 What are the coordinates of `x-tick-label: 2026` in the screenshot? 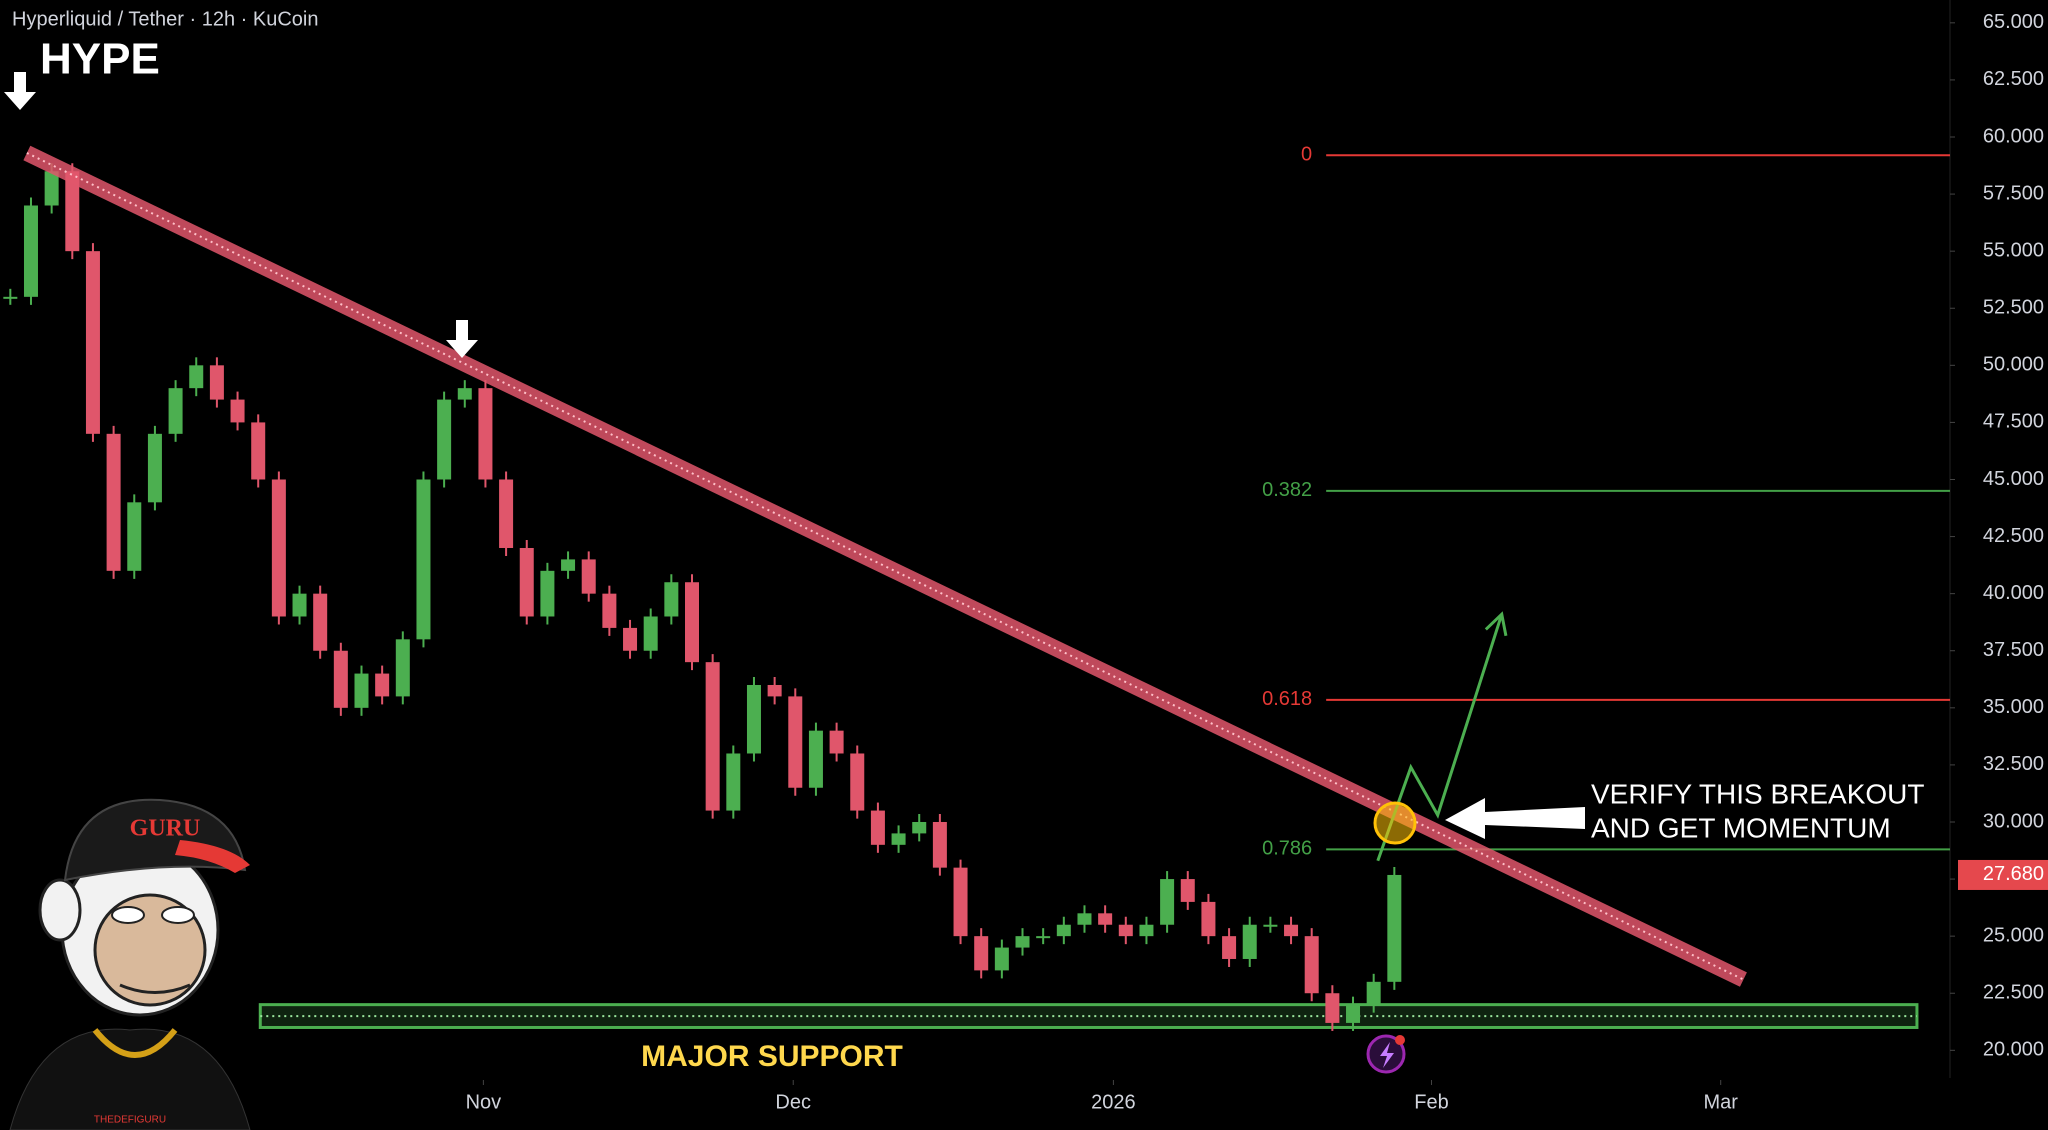 It's located at (1113, 1102).